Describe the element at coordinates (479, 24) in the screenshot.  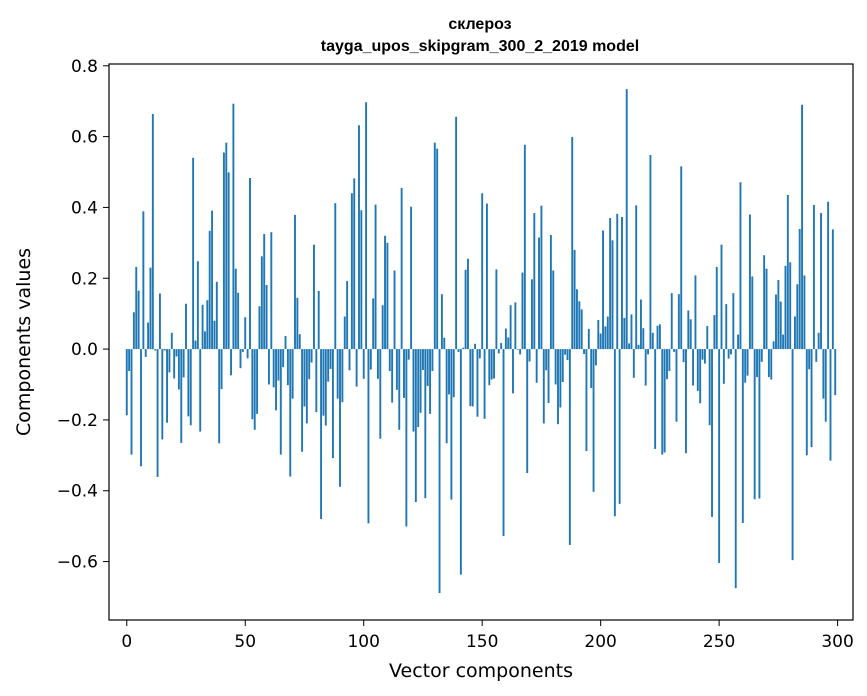
I see `chart-title: склероз` at that location.